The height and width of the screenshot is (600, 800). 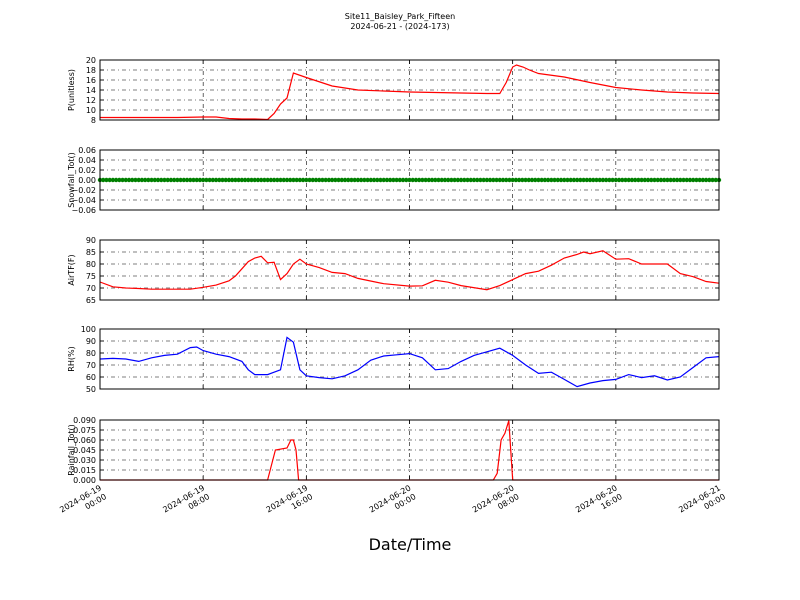 What do you see at coordinates (93, 120) in the screenshot?
I see `y-tick-label: 8` at bounding box center [93, 120].